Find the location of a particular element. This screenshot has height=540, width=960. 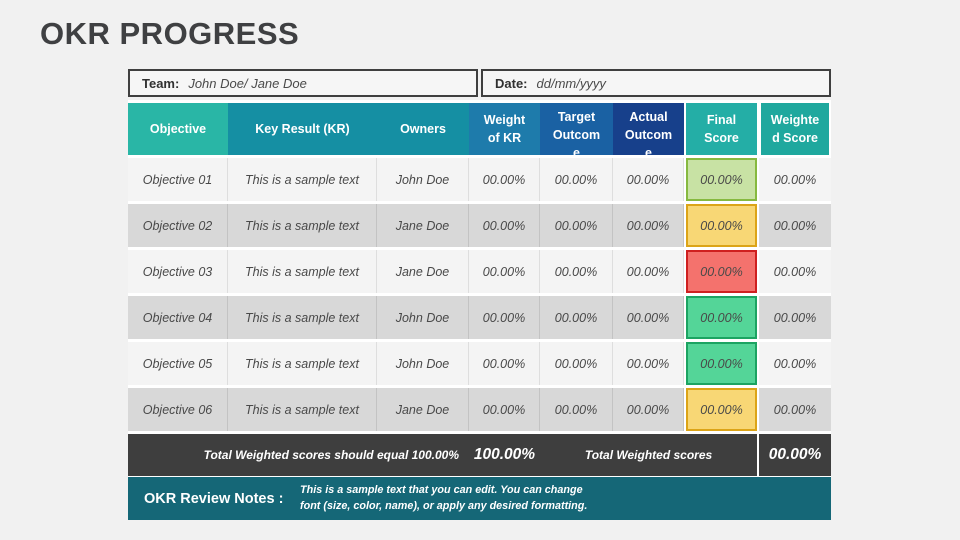

col-header-objective: Objective is located at coordinates (178, 129).